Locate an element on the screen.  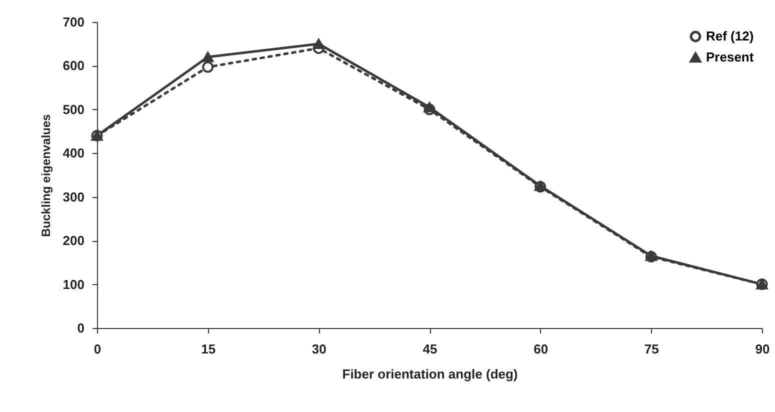
y-tick-label: 300 is located at coordinates (73, 196).